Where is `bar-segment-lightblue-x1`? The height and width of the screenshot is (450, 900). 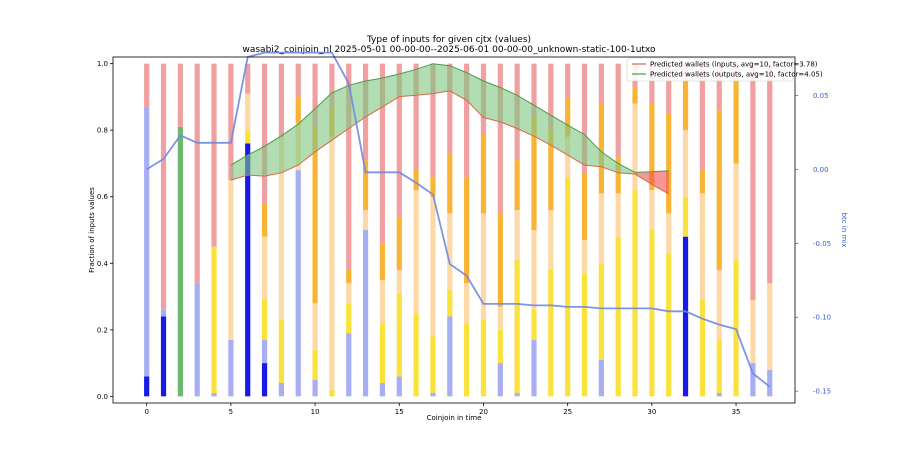
bar-segment-lightblue-x1 is located at coordinates (163, 313).